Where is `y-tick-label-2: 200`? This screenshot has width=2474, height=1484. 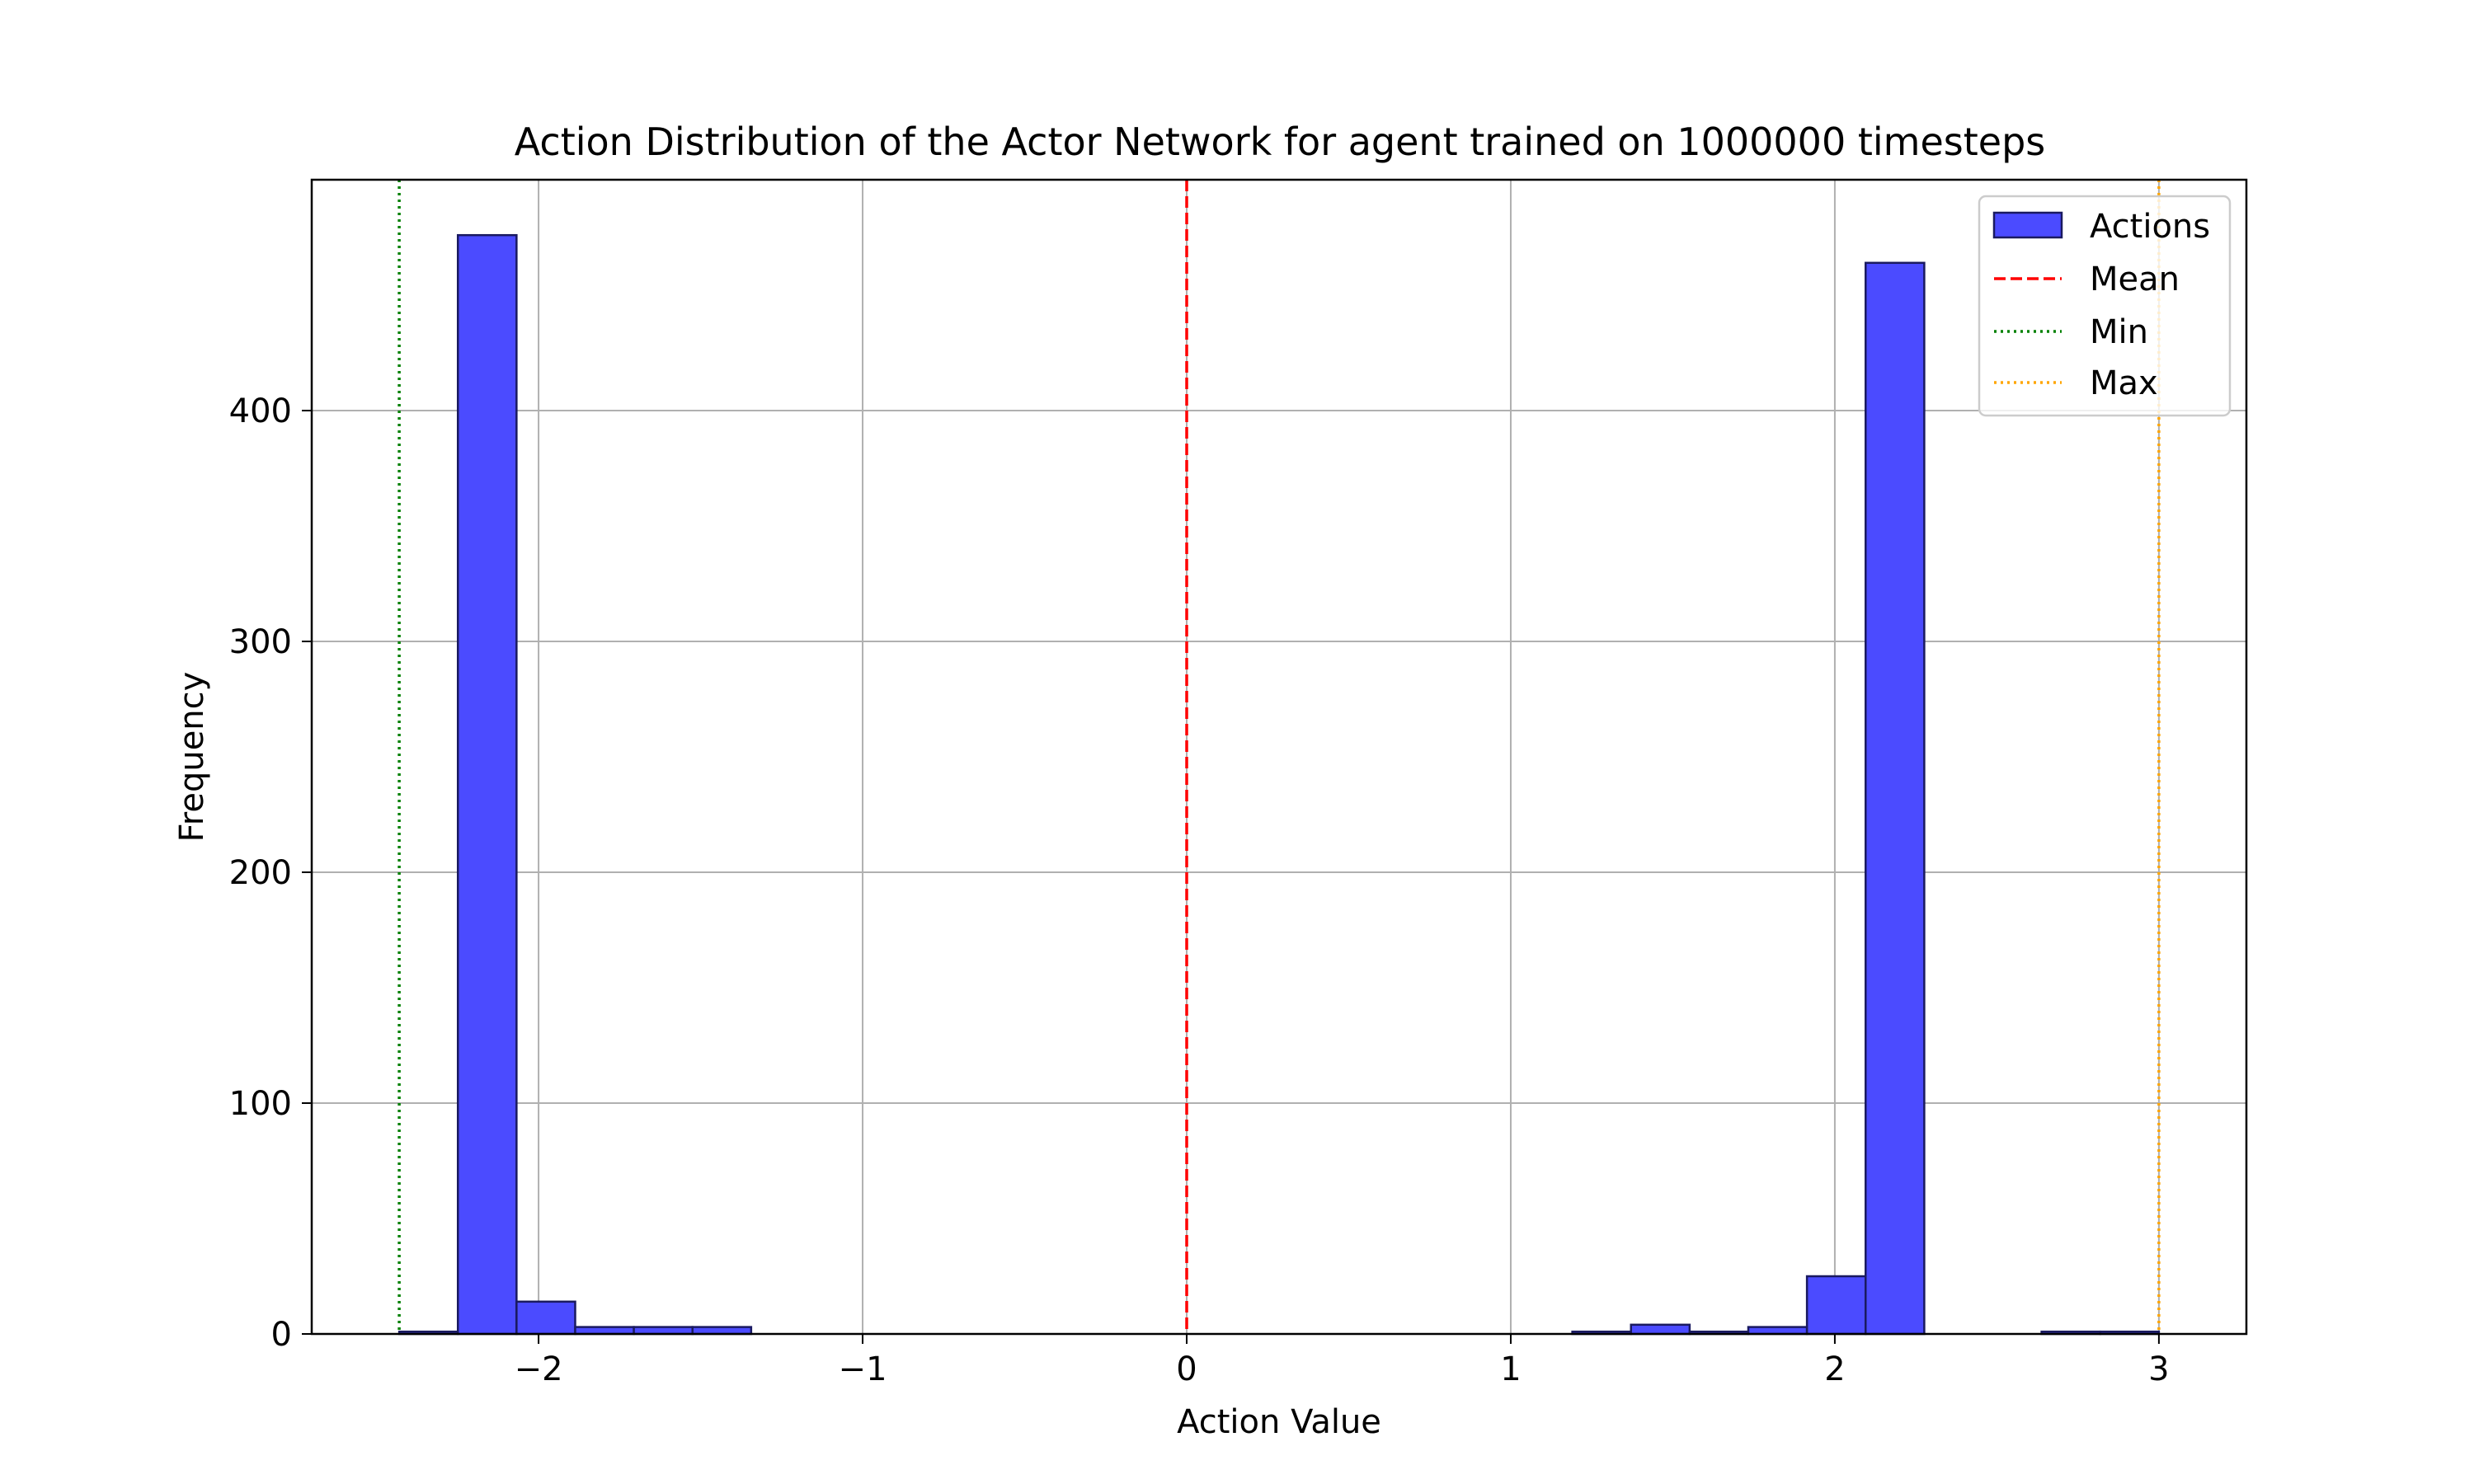 y-tick-label-2: 200 is located at coordinates (260, 873).